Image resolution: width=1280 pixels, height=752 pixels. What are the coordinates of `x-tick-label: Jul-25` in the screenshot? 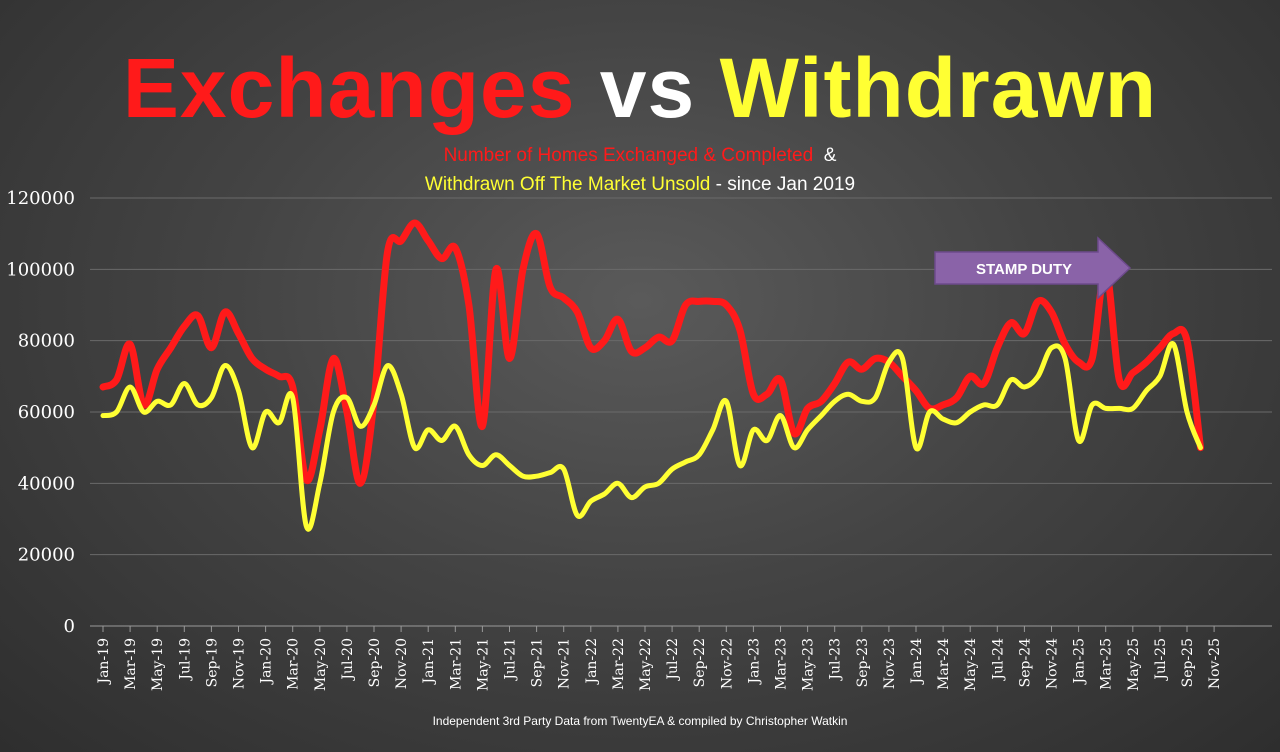 It's located at (1161, 660).